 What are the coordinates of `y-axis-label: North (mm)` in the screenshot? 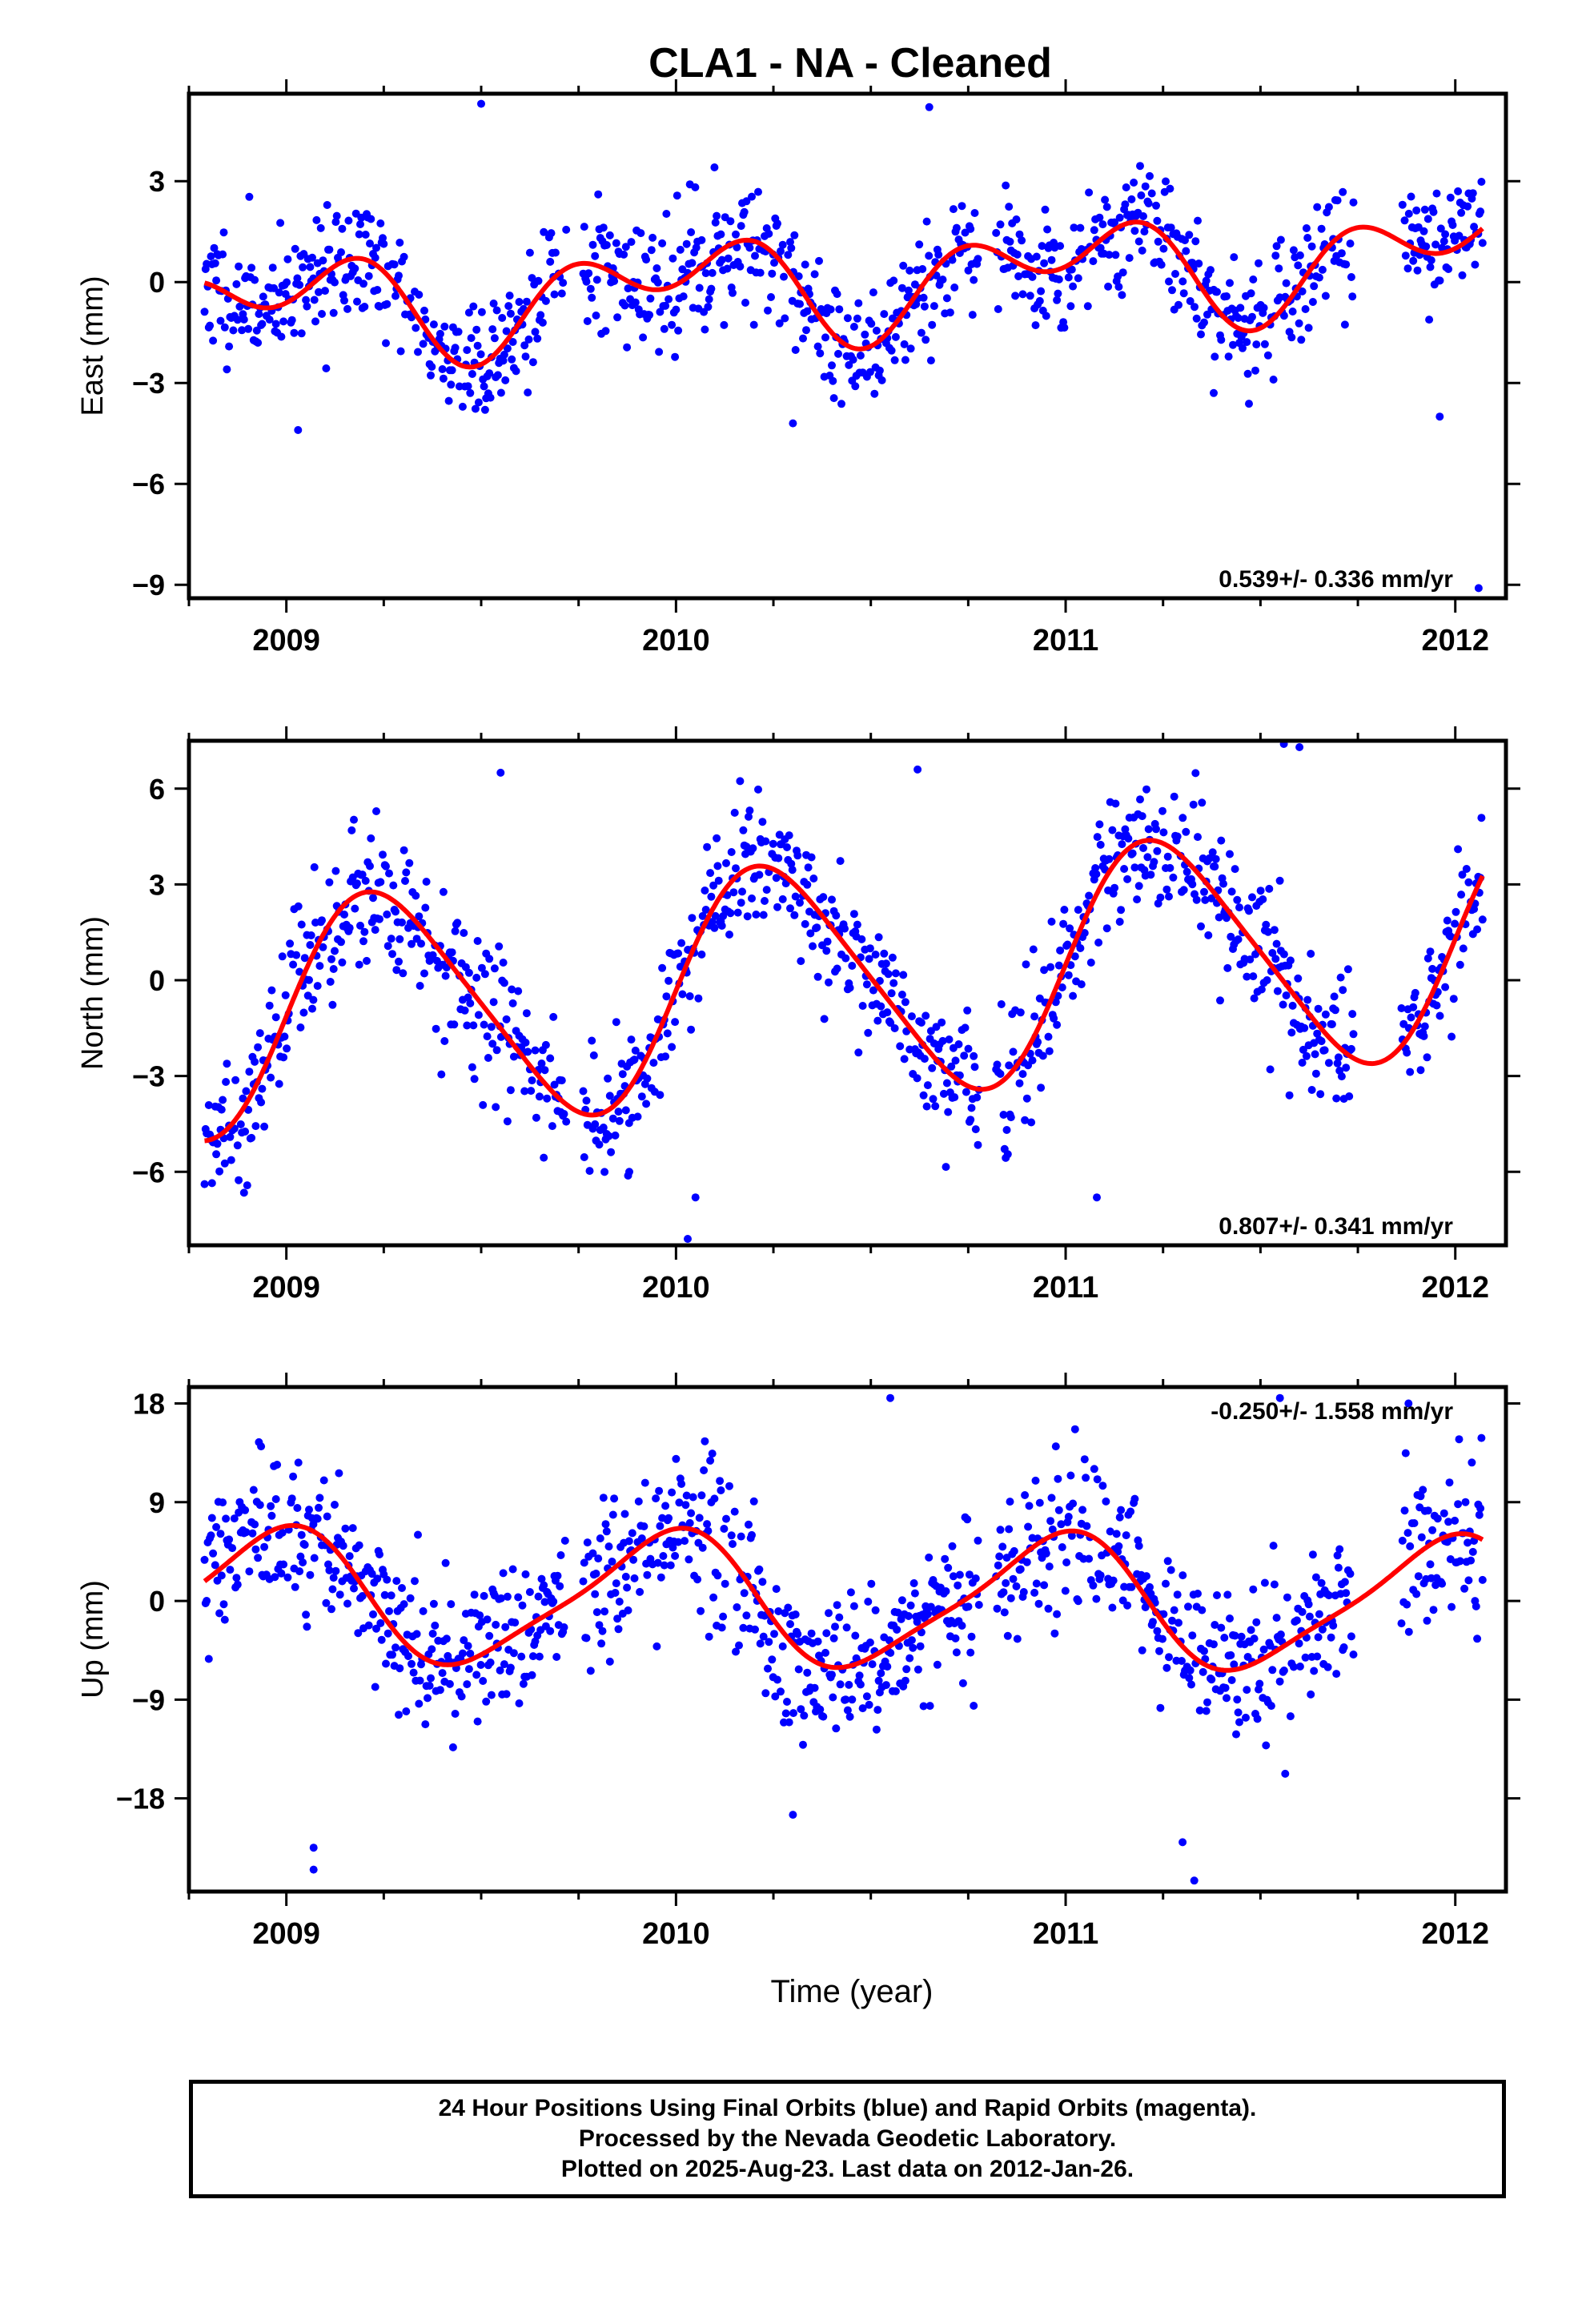 It's located at (93, 993).